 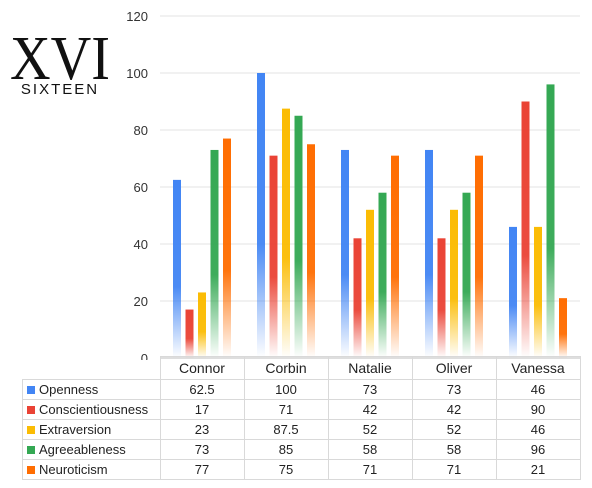 What do you see at coordinates (189, 333) in the screenshot?
I see `bar-conscientiousness-connor` at bounding box center [189, 333].